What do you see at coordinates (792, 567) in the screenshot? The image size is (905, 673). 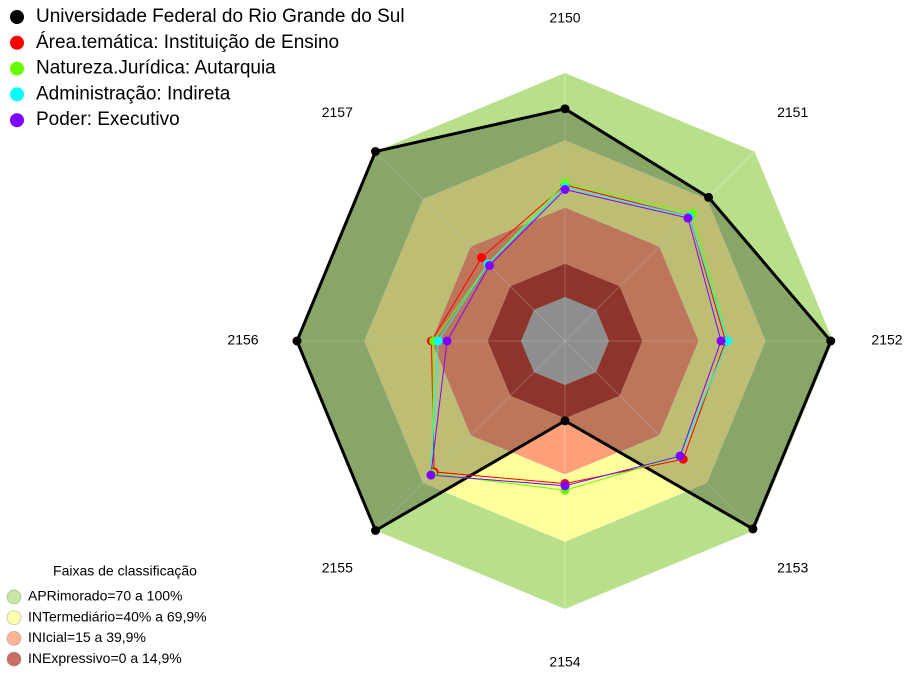 I see `category-label: 2153` at bounding box center [792, 567].